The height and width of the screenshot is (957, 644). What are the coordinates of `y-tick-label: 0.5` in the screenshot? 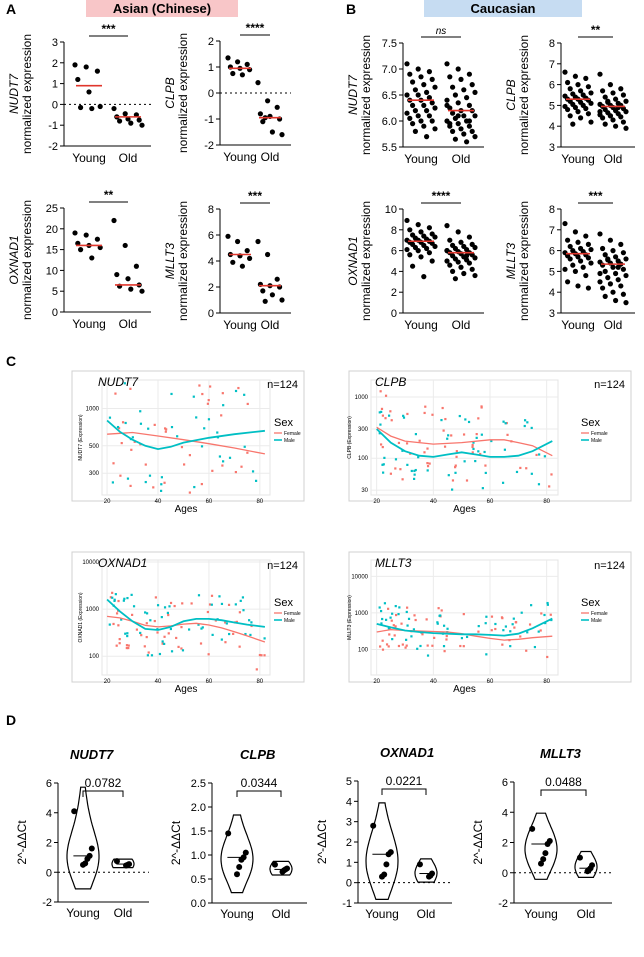 It's located at (198, 880).